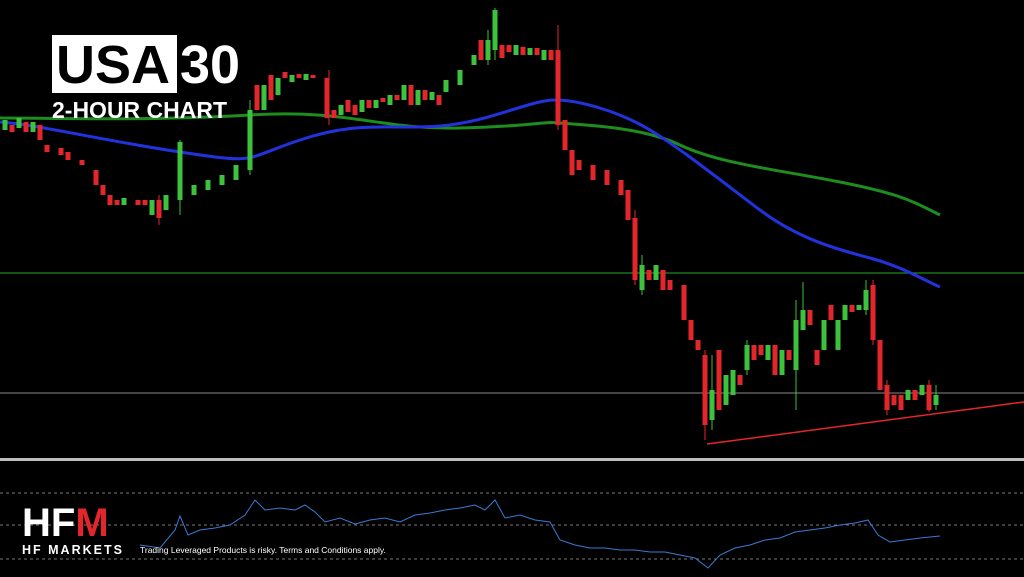 This screenshot has height=577, width=1024. I want to click on logo-mark: HFM, so click(65, 523).